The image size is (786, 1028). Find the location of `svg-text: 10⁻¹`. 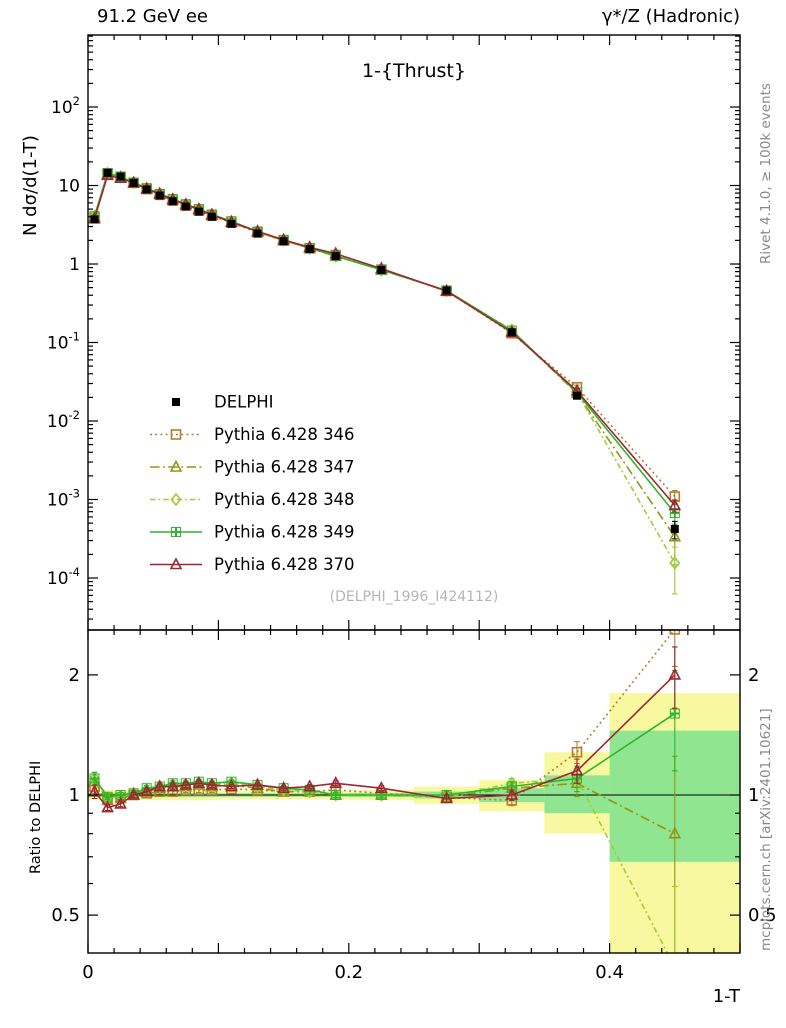

svg-text: 10⁻¹ is located at coordinates (63, 342).